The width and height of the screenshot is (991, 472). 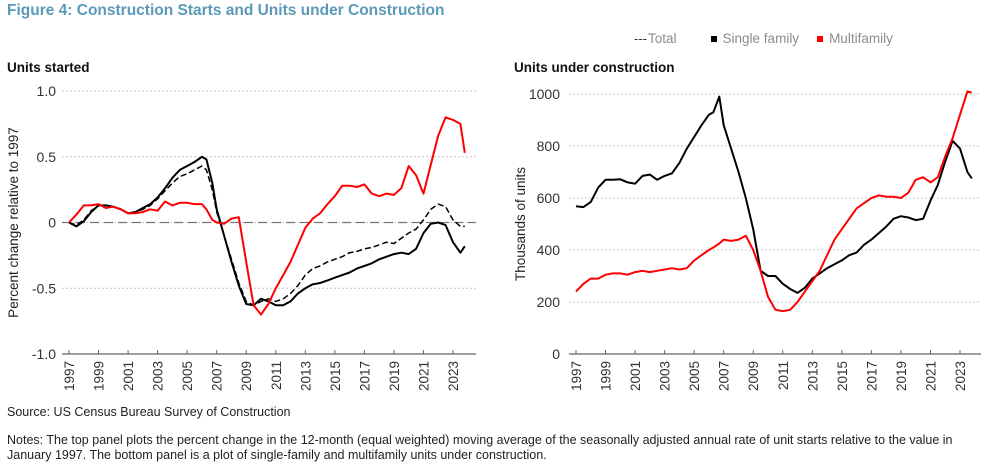 What do you see at coordinates (48, 67) in the screenshot?
I see `left-panel-title: Units started` at bounding box center [48, 67].